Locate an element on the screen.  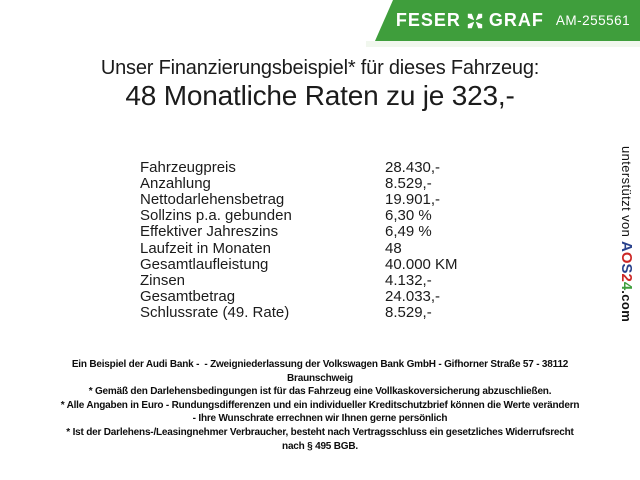
row-value: 19.901,- is located at coordinates (413, 199).